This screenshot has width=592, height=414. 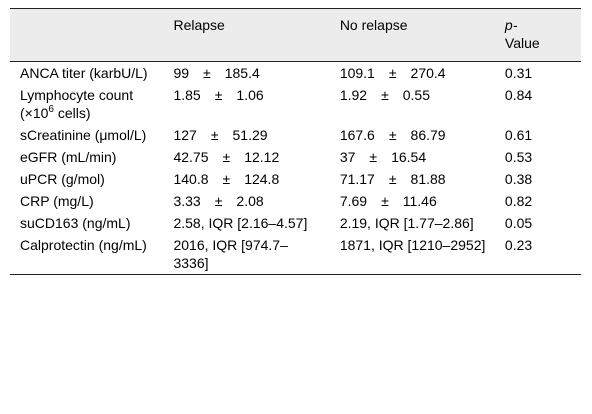 I want to click on no-relapse-sd: 16.54, so click(x=409, y=157).